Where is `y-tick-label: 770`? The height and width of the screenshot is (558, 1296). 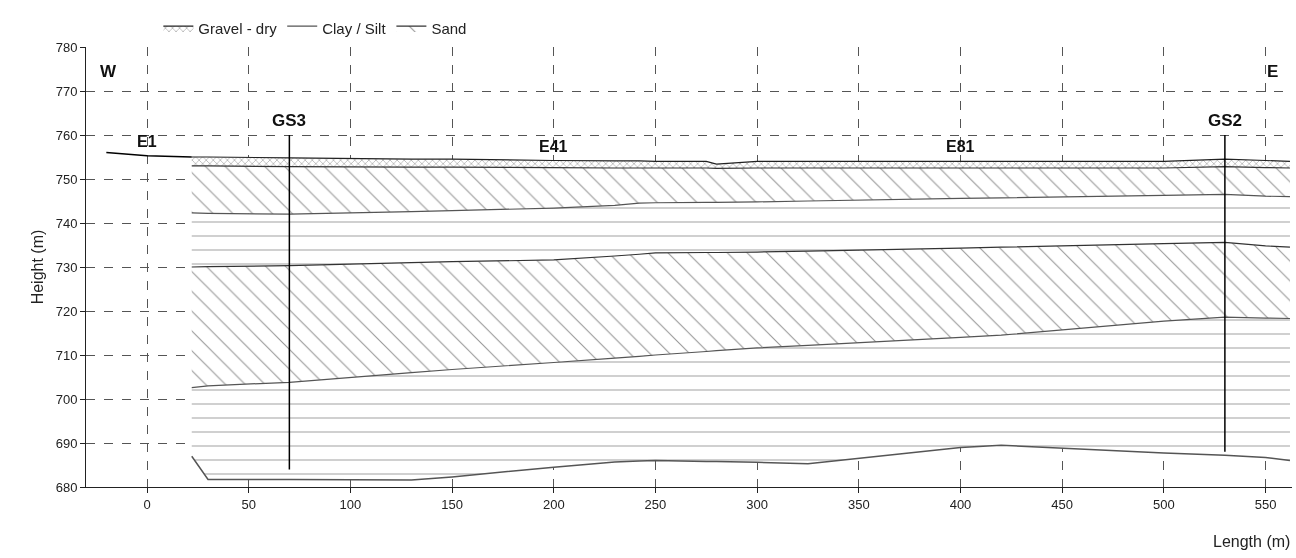 y-tick-label: 770 is located at coordinates (66, 91).